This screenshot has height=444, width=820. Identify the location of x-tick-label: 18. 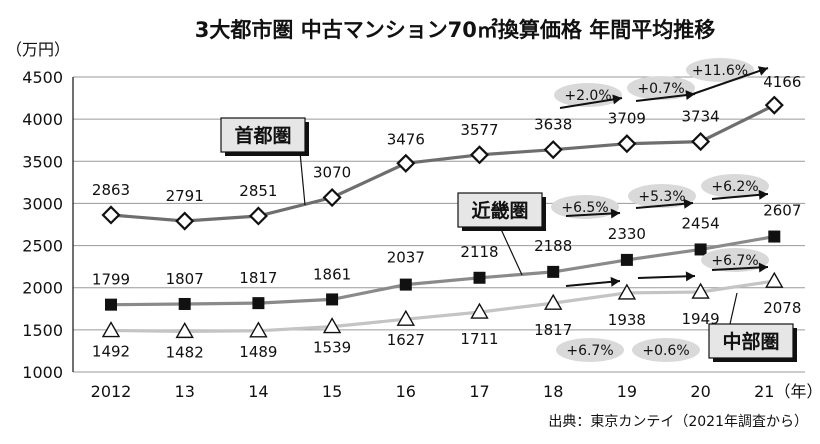
(553, 391).